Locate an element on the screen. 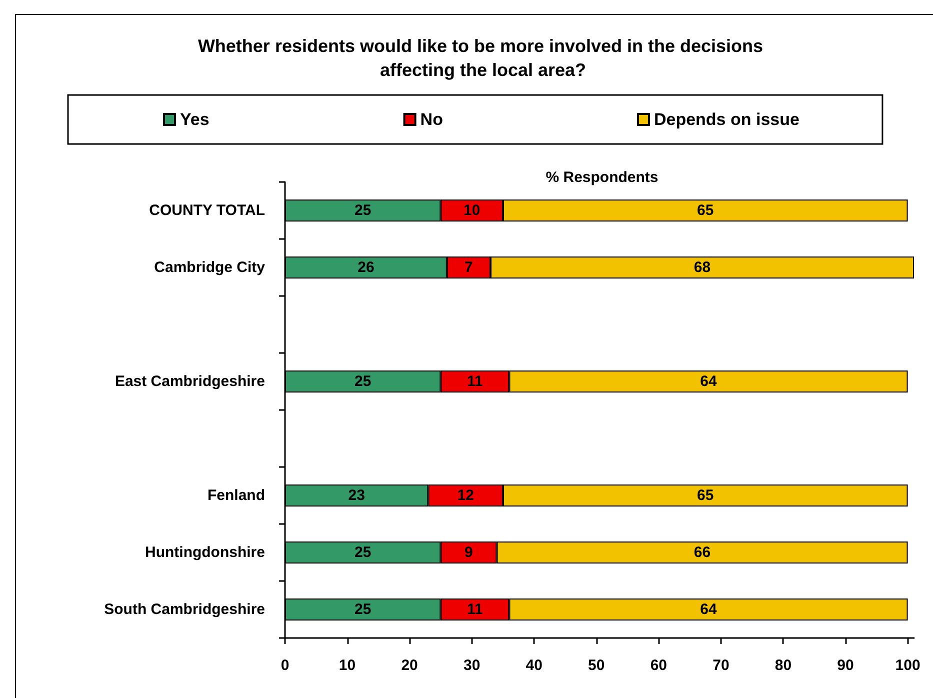 The width and height of the screenshot is (933, 698). x-tick-label: 50 is located at coordinates (596, 665).